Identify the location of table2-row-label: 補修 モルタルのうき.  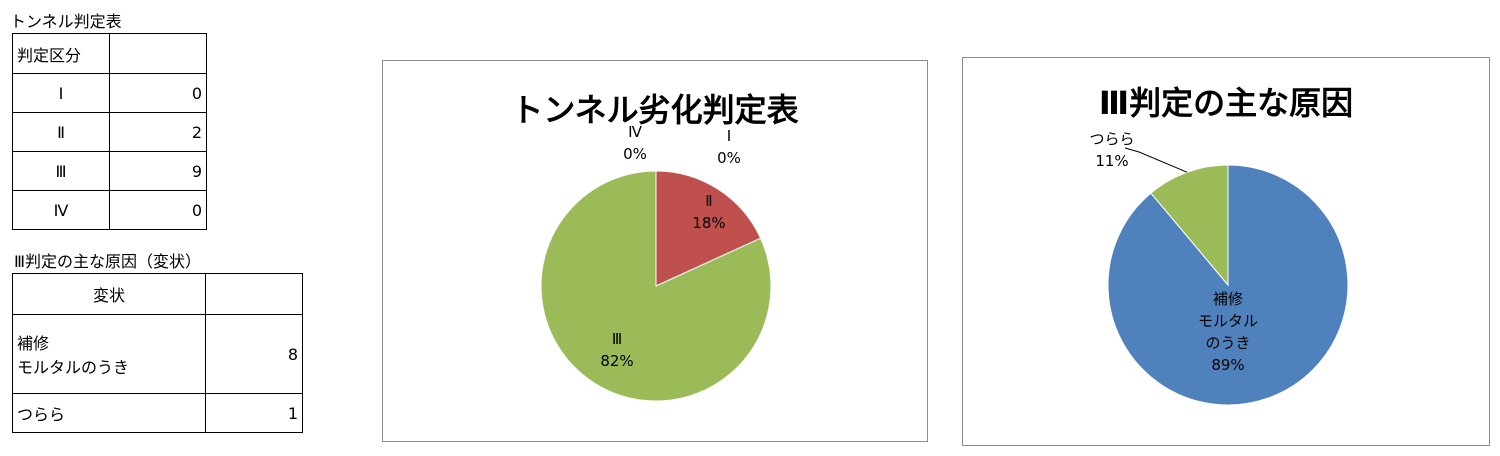
(109, 354).